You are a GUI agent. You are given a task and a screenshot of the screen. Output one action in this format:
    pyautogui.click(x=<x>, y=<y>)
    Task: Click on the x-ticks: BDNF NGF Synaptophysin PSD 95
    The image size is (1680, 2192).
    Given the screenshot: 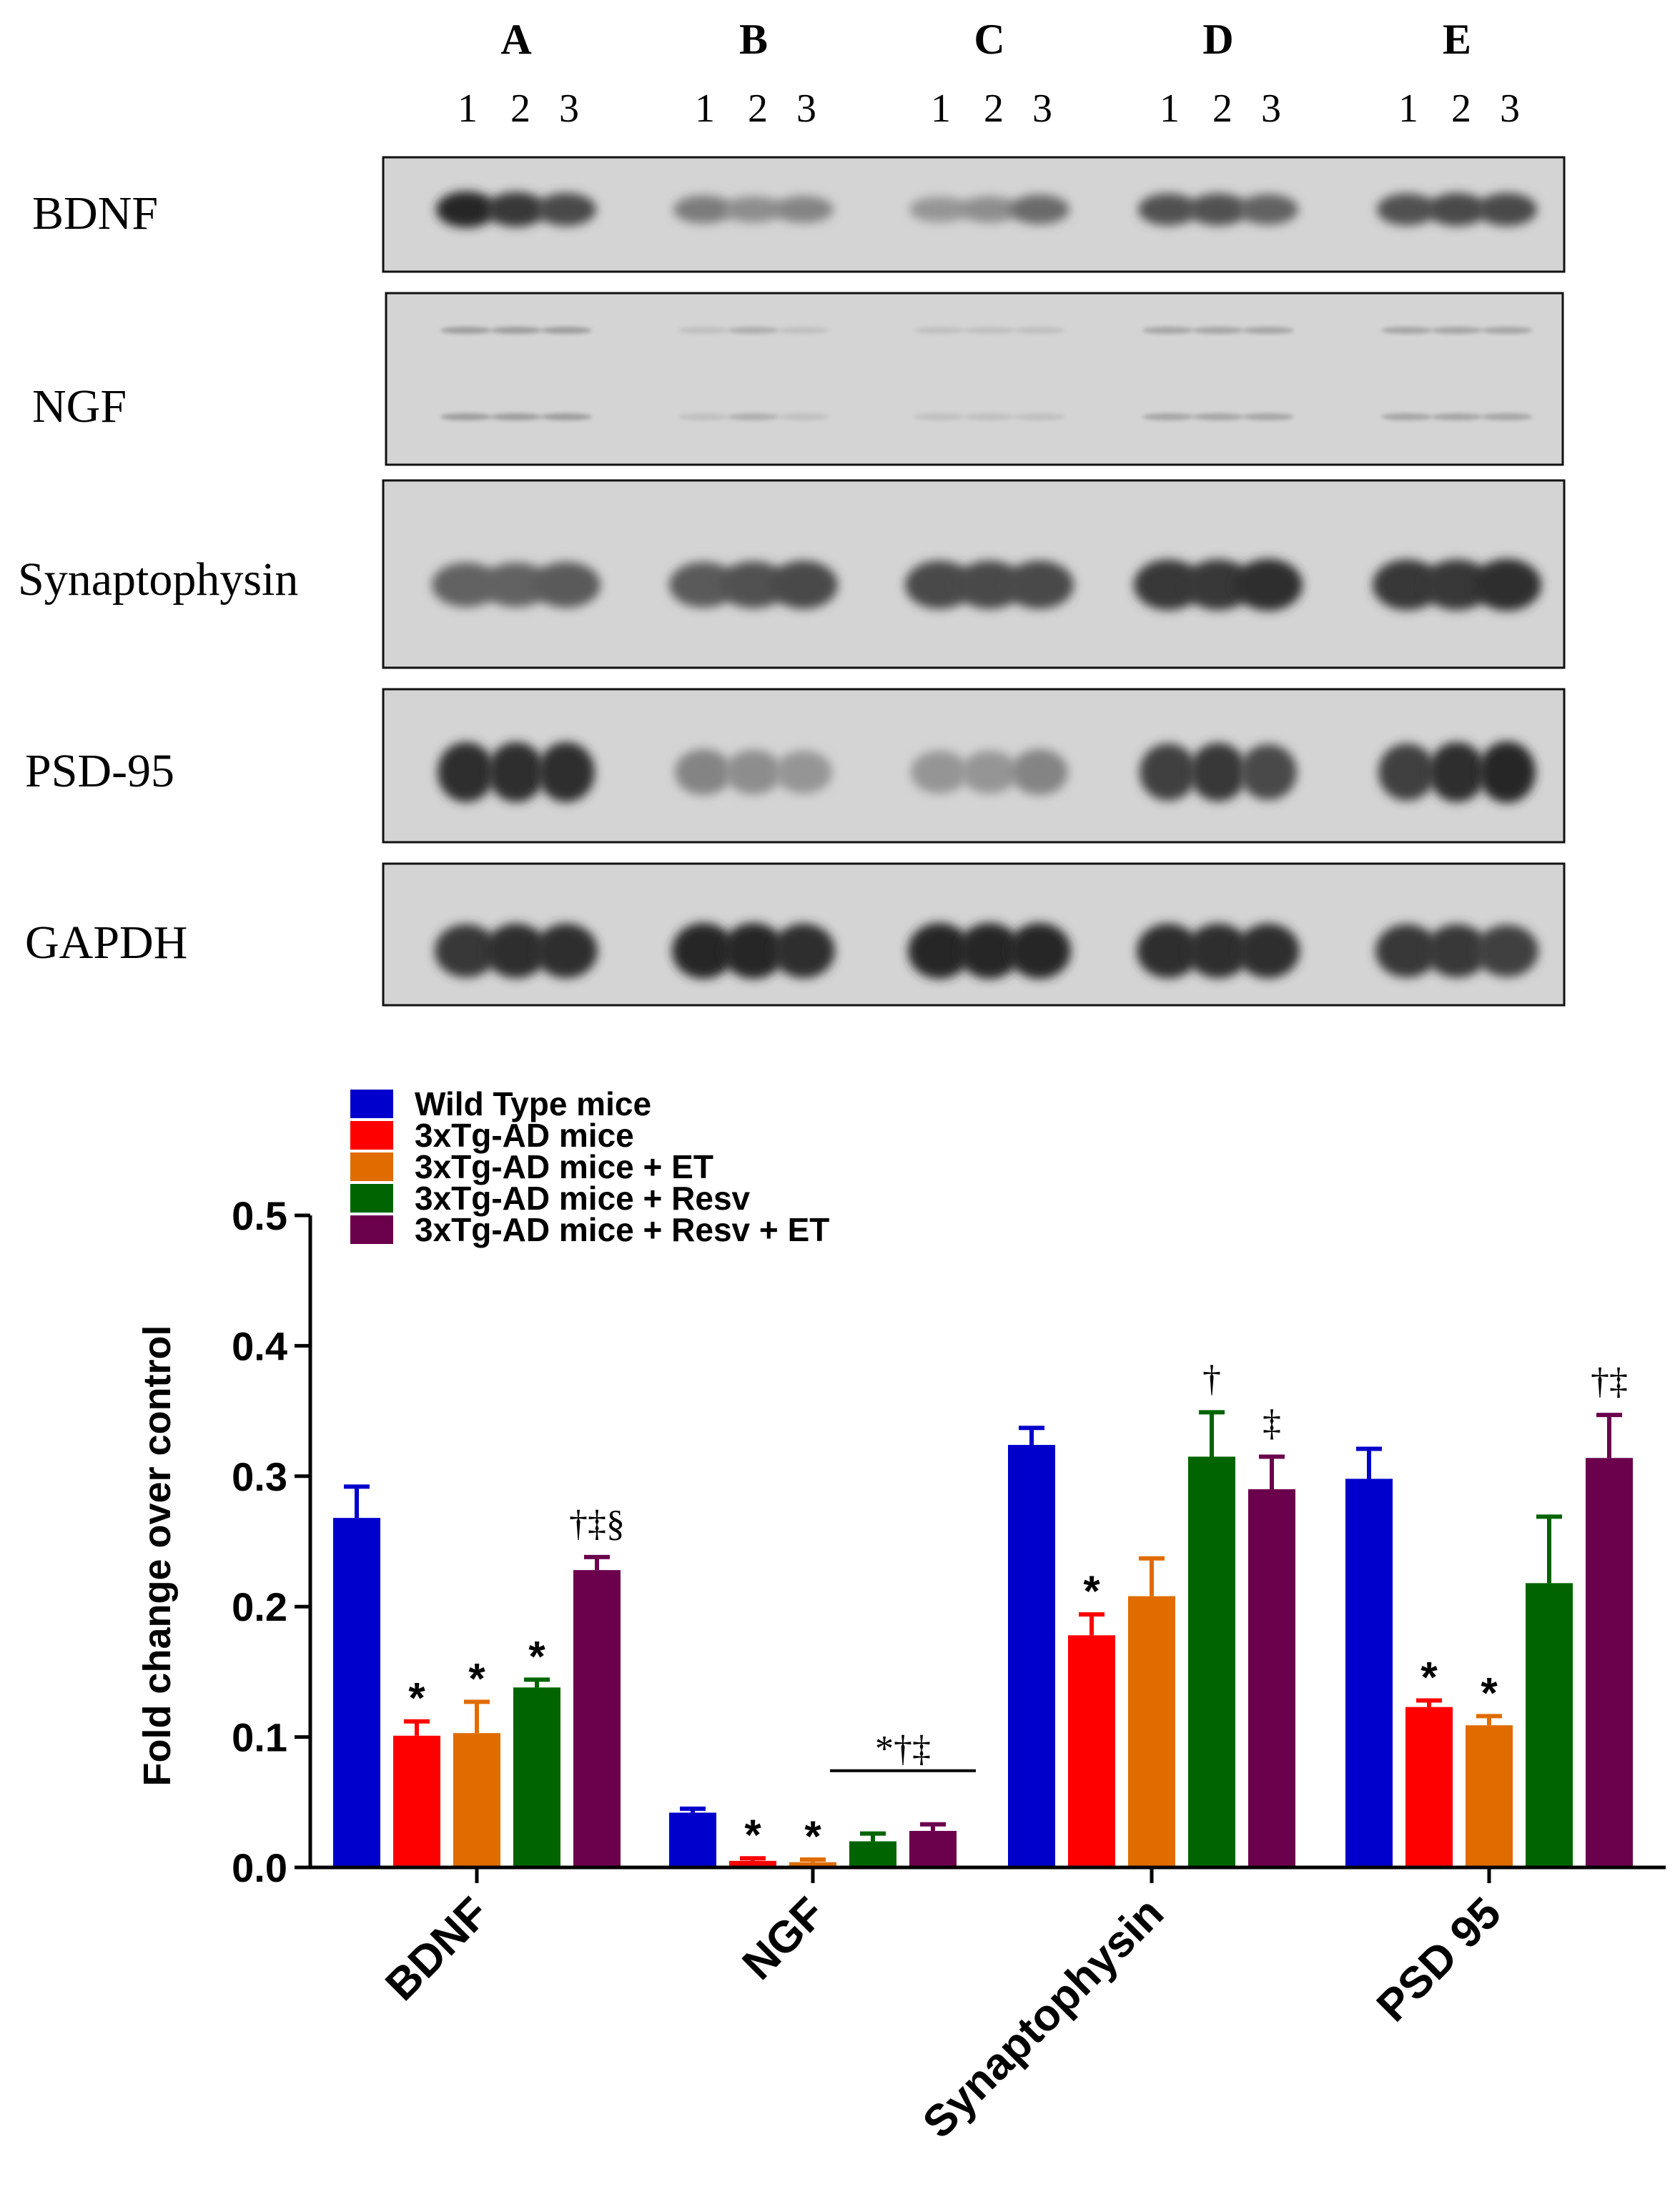 What is the action you would take?
    pyautogui.click(x=943, y=2007)
    